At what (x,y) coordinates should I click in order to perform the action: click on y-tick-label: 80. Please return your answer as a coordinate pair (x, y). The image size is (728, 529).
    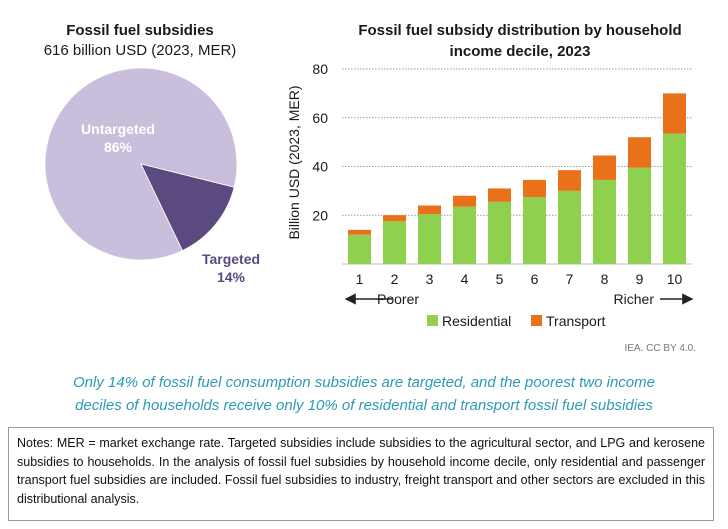
    Looking at the image, I should click on (320, 69).